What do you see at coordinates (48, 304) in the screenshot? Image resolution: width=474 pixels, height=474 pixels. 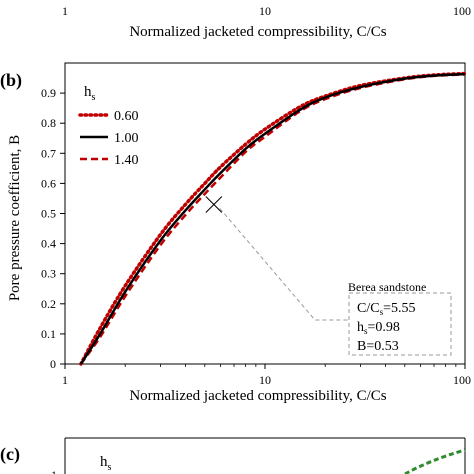 I see `y-tick-label-0-2: 0.2` at bounding box center [48, 304].